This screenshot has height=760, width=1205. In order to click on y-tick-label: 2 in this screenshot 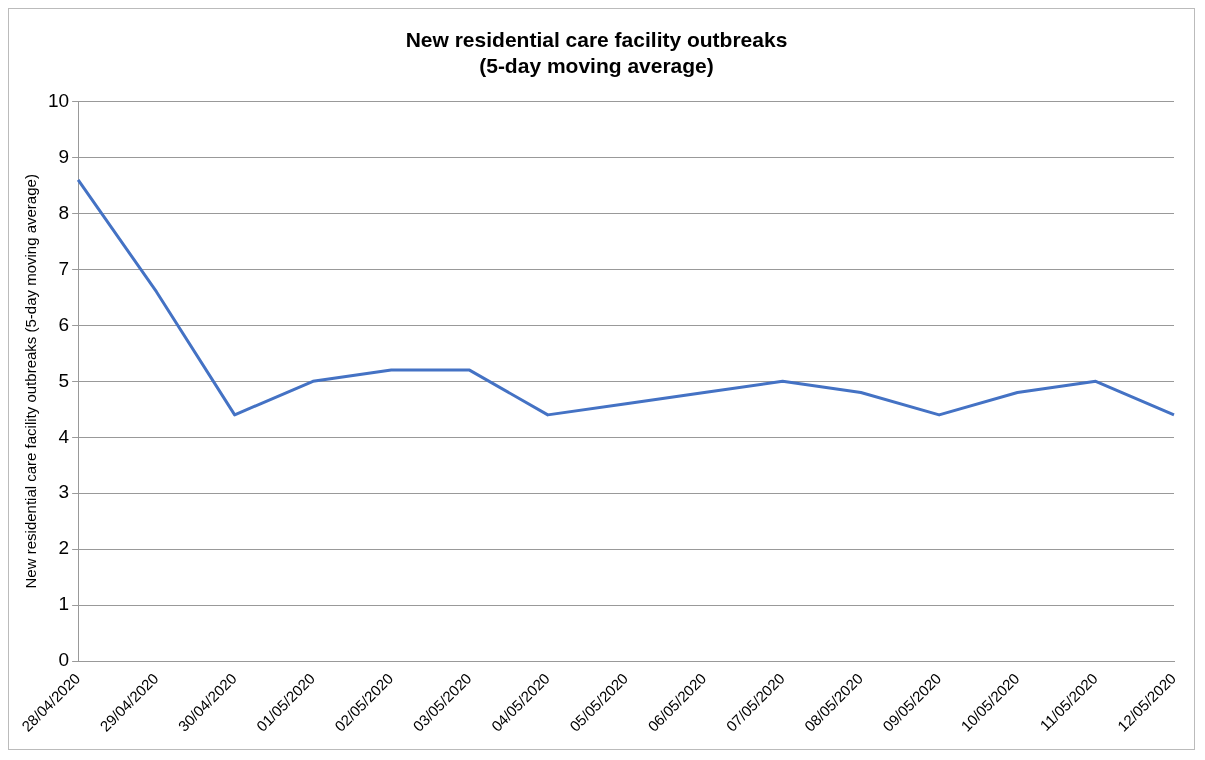, I will do `click(64, 548)`.